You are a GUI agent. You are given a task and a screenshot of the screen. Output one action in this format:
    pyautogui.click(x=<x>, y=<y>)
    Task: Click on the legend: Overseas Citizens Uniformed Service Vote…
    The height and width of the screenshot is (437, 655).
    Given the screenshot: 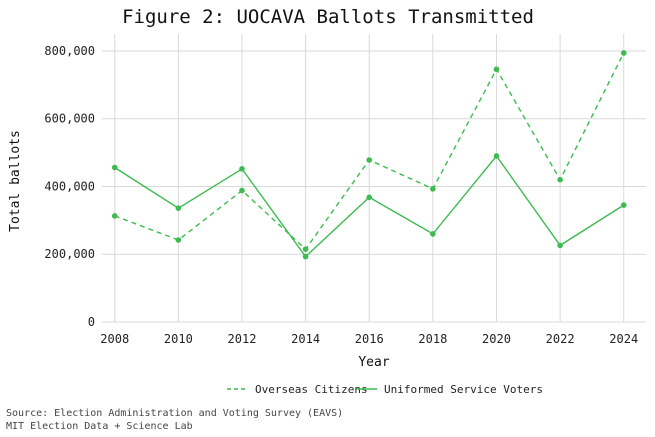 What is the action you would take?
    pyautogui.click(x=385, y=389)
    